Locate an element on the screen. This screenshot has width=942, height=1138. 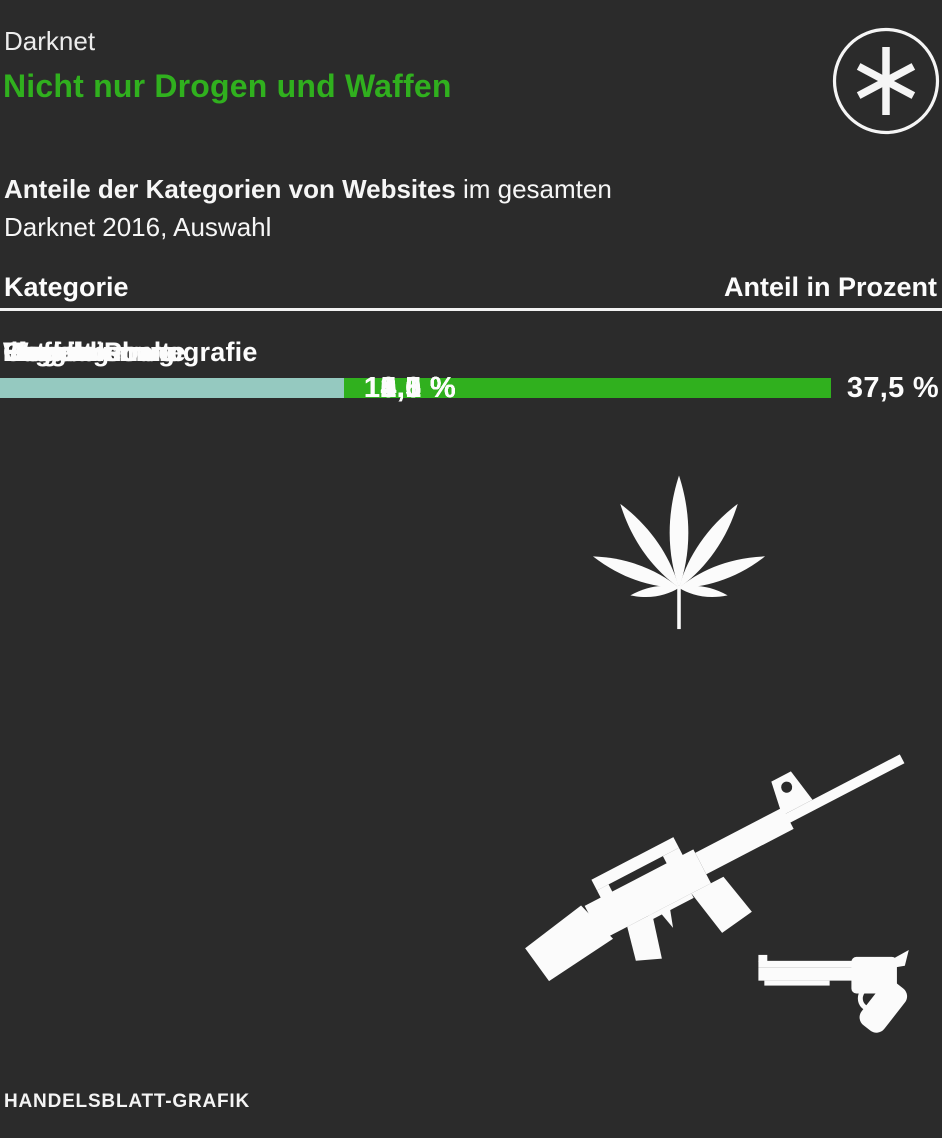
value-label: 4,5 % is located at coordinates (418, 388).